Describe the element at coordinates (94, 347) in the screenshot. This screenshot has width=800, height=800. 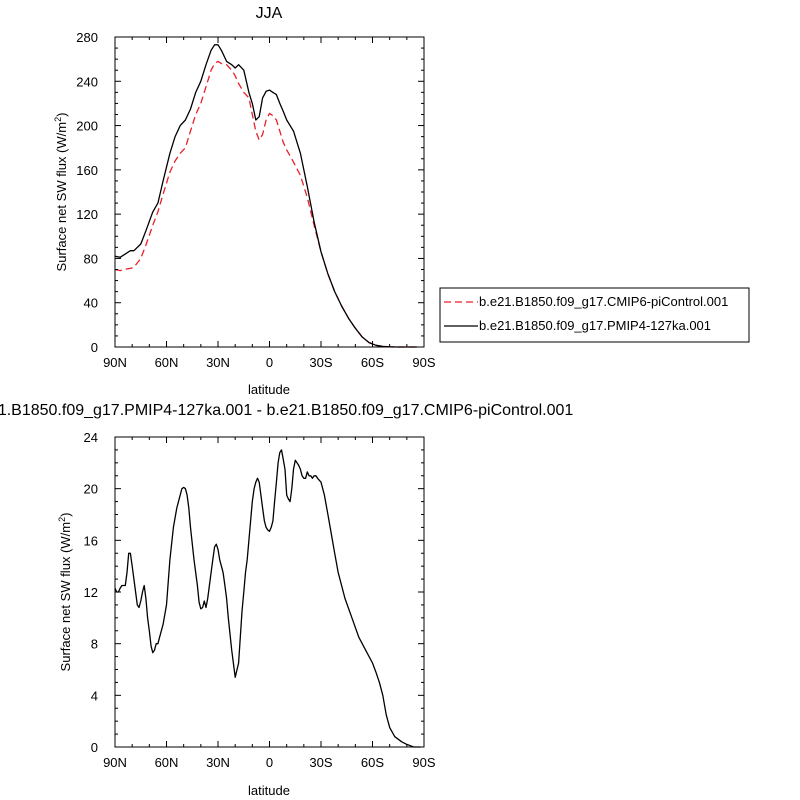
I see `top-y-tick-label: 0` at that location.